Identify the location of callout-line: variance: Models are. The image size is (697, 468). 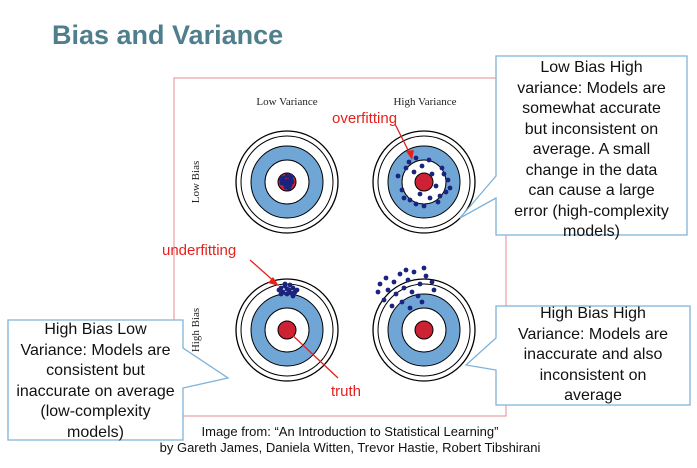
(591, 88).